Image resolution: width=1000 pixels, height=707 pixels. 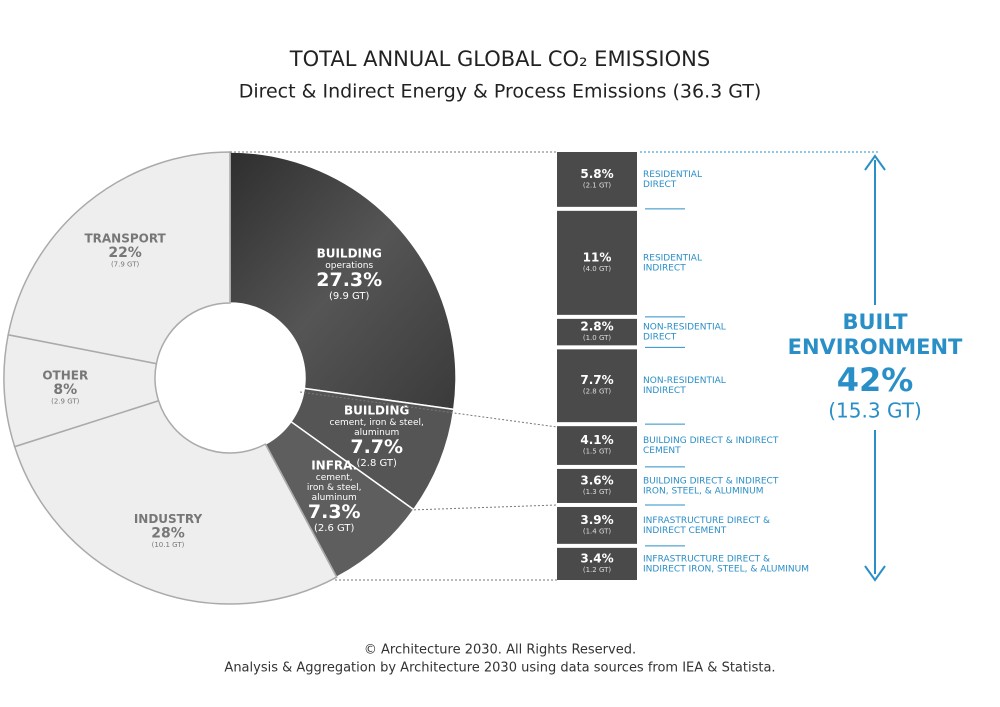 I want to click on breakdown-value: 7.7%, so click(x=596, y=380).